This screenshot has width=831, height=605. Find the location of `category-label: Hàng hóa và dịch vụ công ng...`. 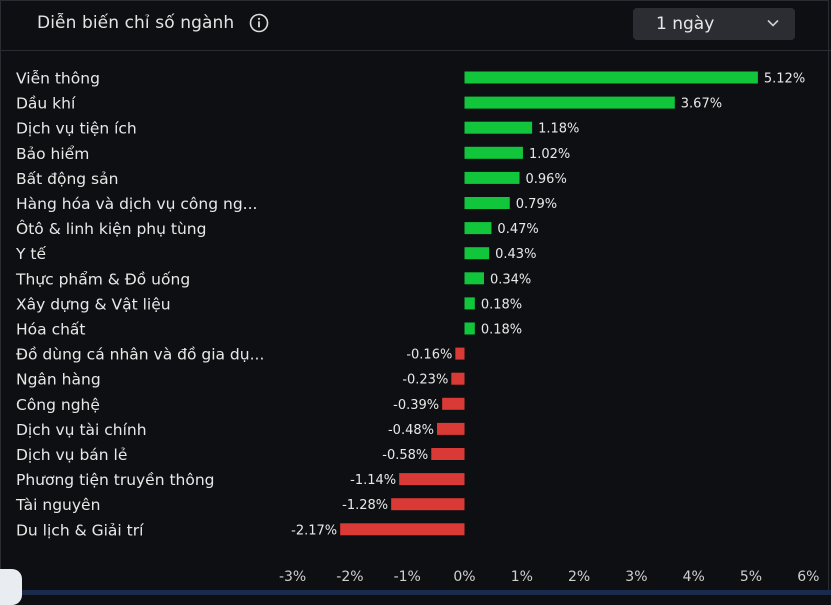

category-label: Hàng hóa và dịch vụ công ng... is located at coordinates (136, 204).